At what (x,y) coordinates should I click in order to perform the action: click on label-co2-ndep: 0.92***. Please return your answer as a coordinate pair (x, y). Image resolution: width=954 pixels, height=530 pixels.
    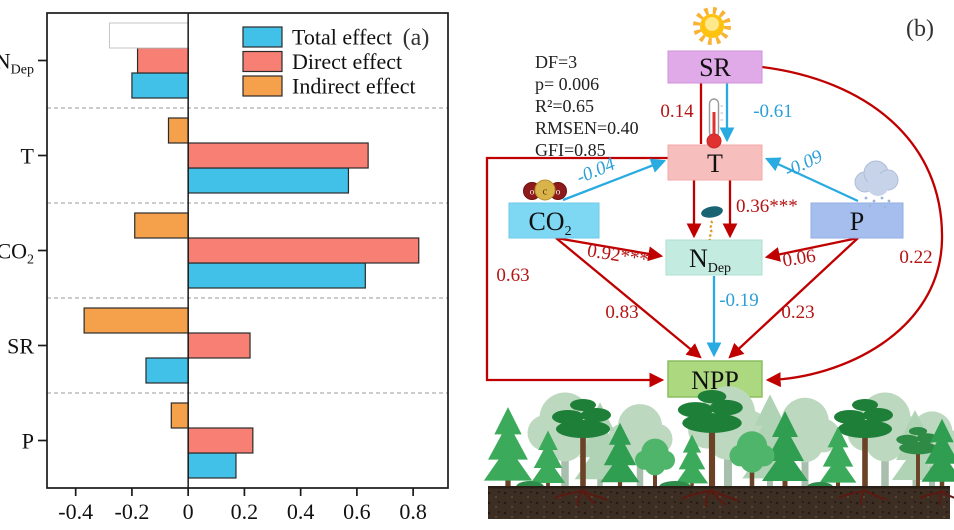
    Looking at the image, I should click on (618, 255).